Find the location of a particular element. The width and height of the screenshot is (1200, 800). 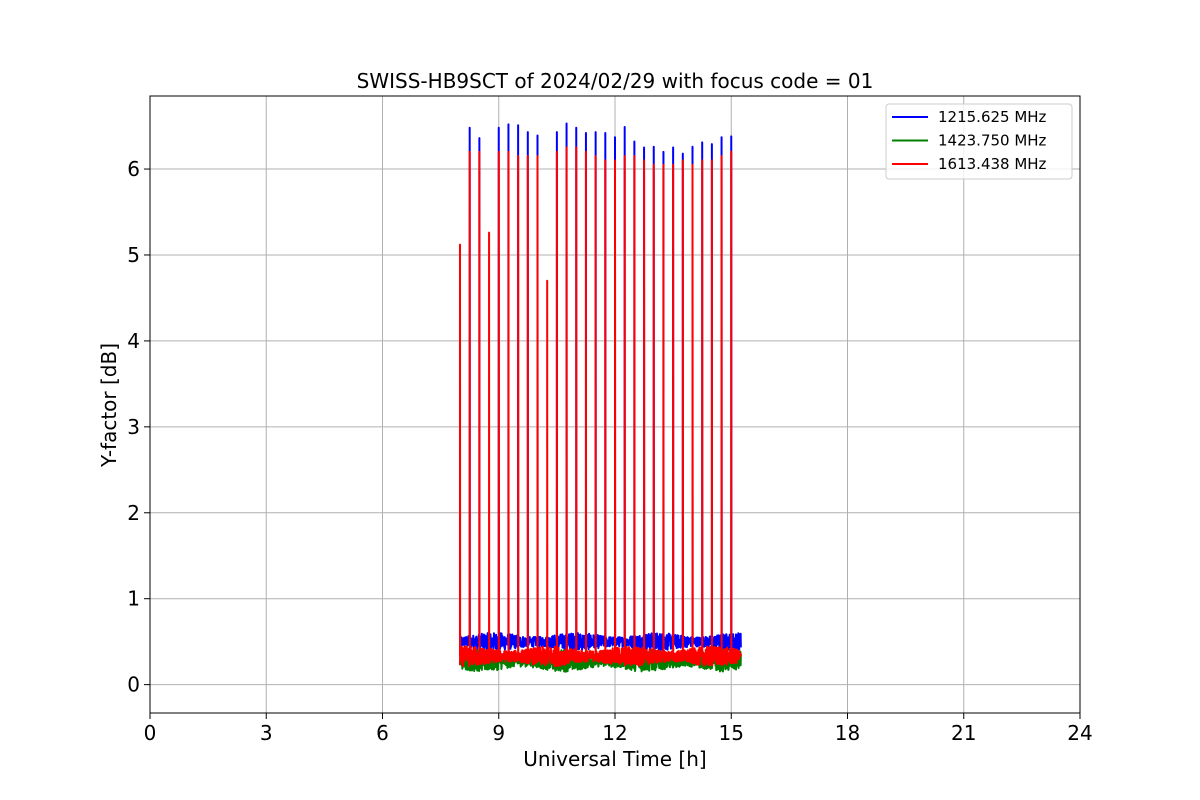

x-tick-label: 21 is located at coordinates (963, 733).